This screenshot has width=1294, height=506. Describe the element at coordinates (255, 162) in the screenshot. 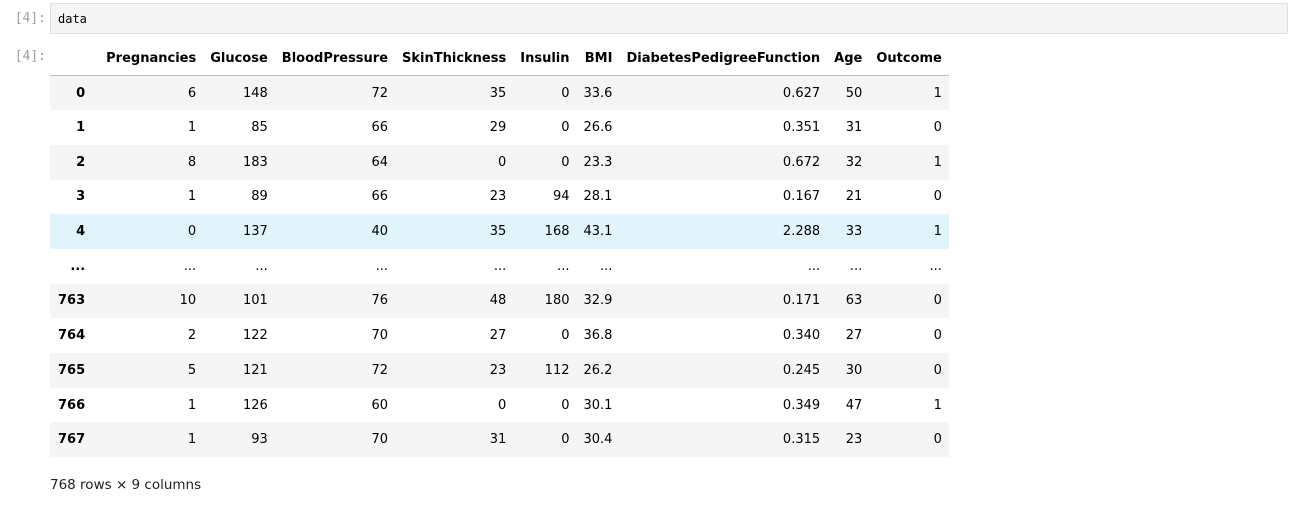

I see `table-cell: 183` at that location.